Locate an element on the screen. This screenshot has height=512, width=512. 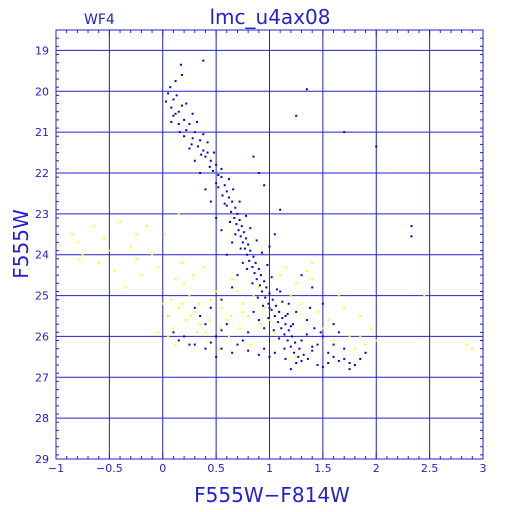
y-tick-label: 21 is located at coordinates (42, 132).